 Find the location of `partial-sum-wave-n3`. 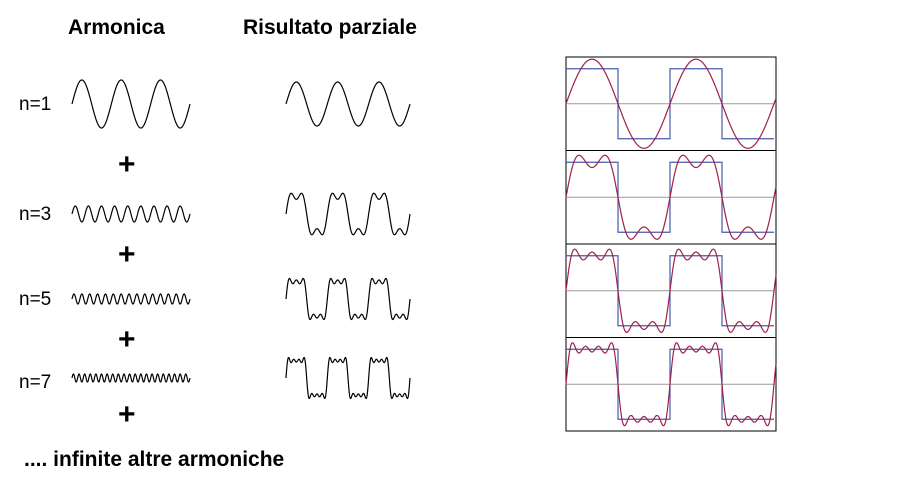

partial-sum-wave-n3 is located at coordinates (348, 214).